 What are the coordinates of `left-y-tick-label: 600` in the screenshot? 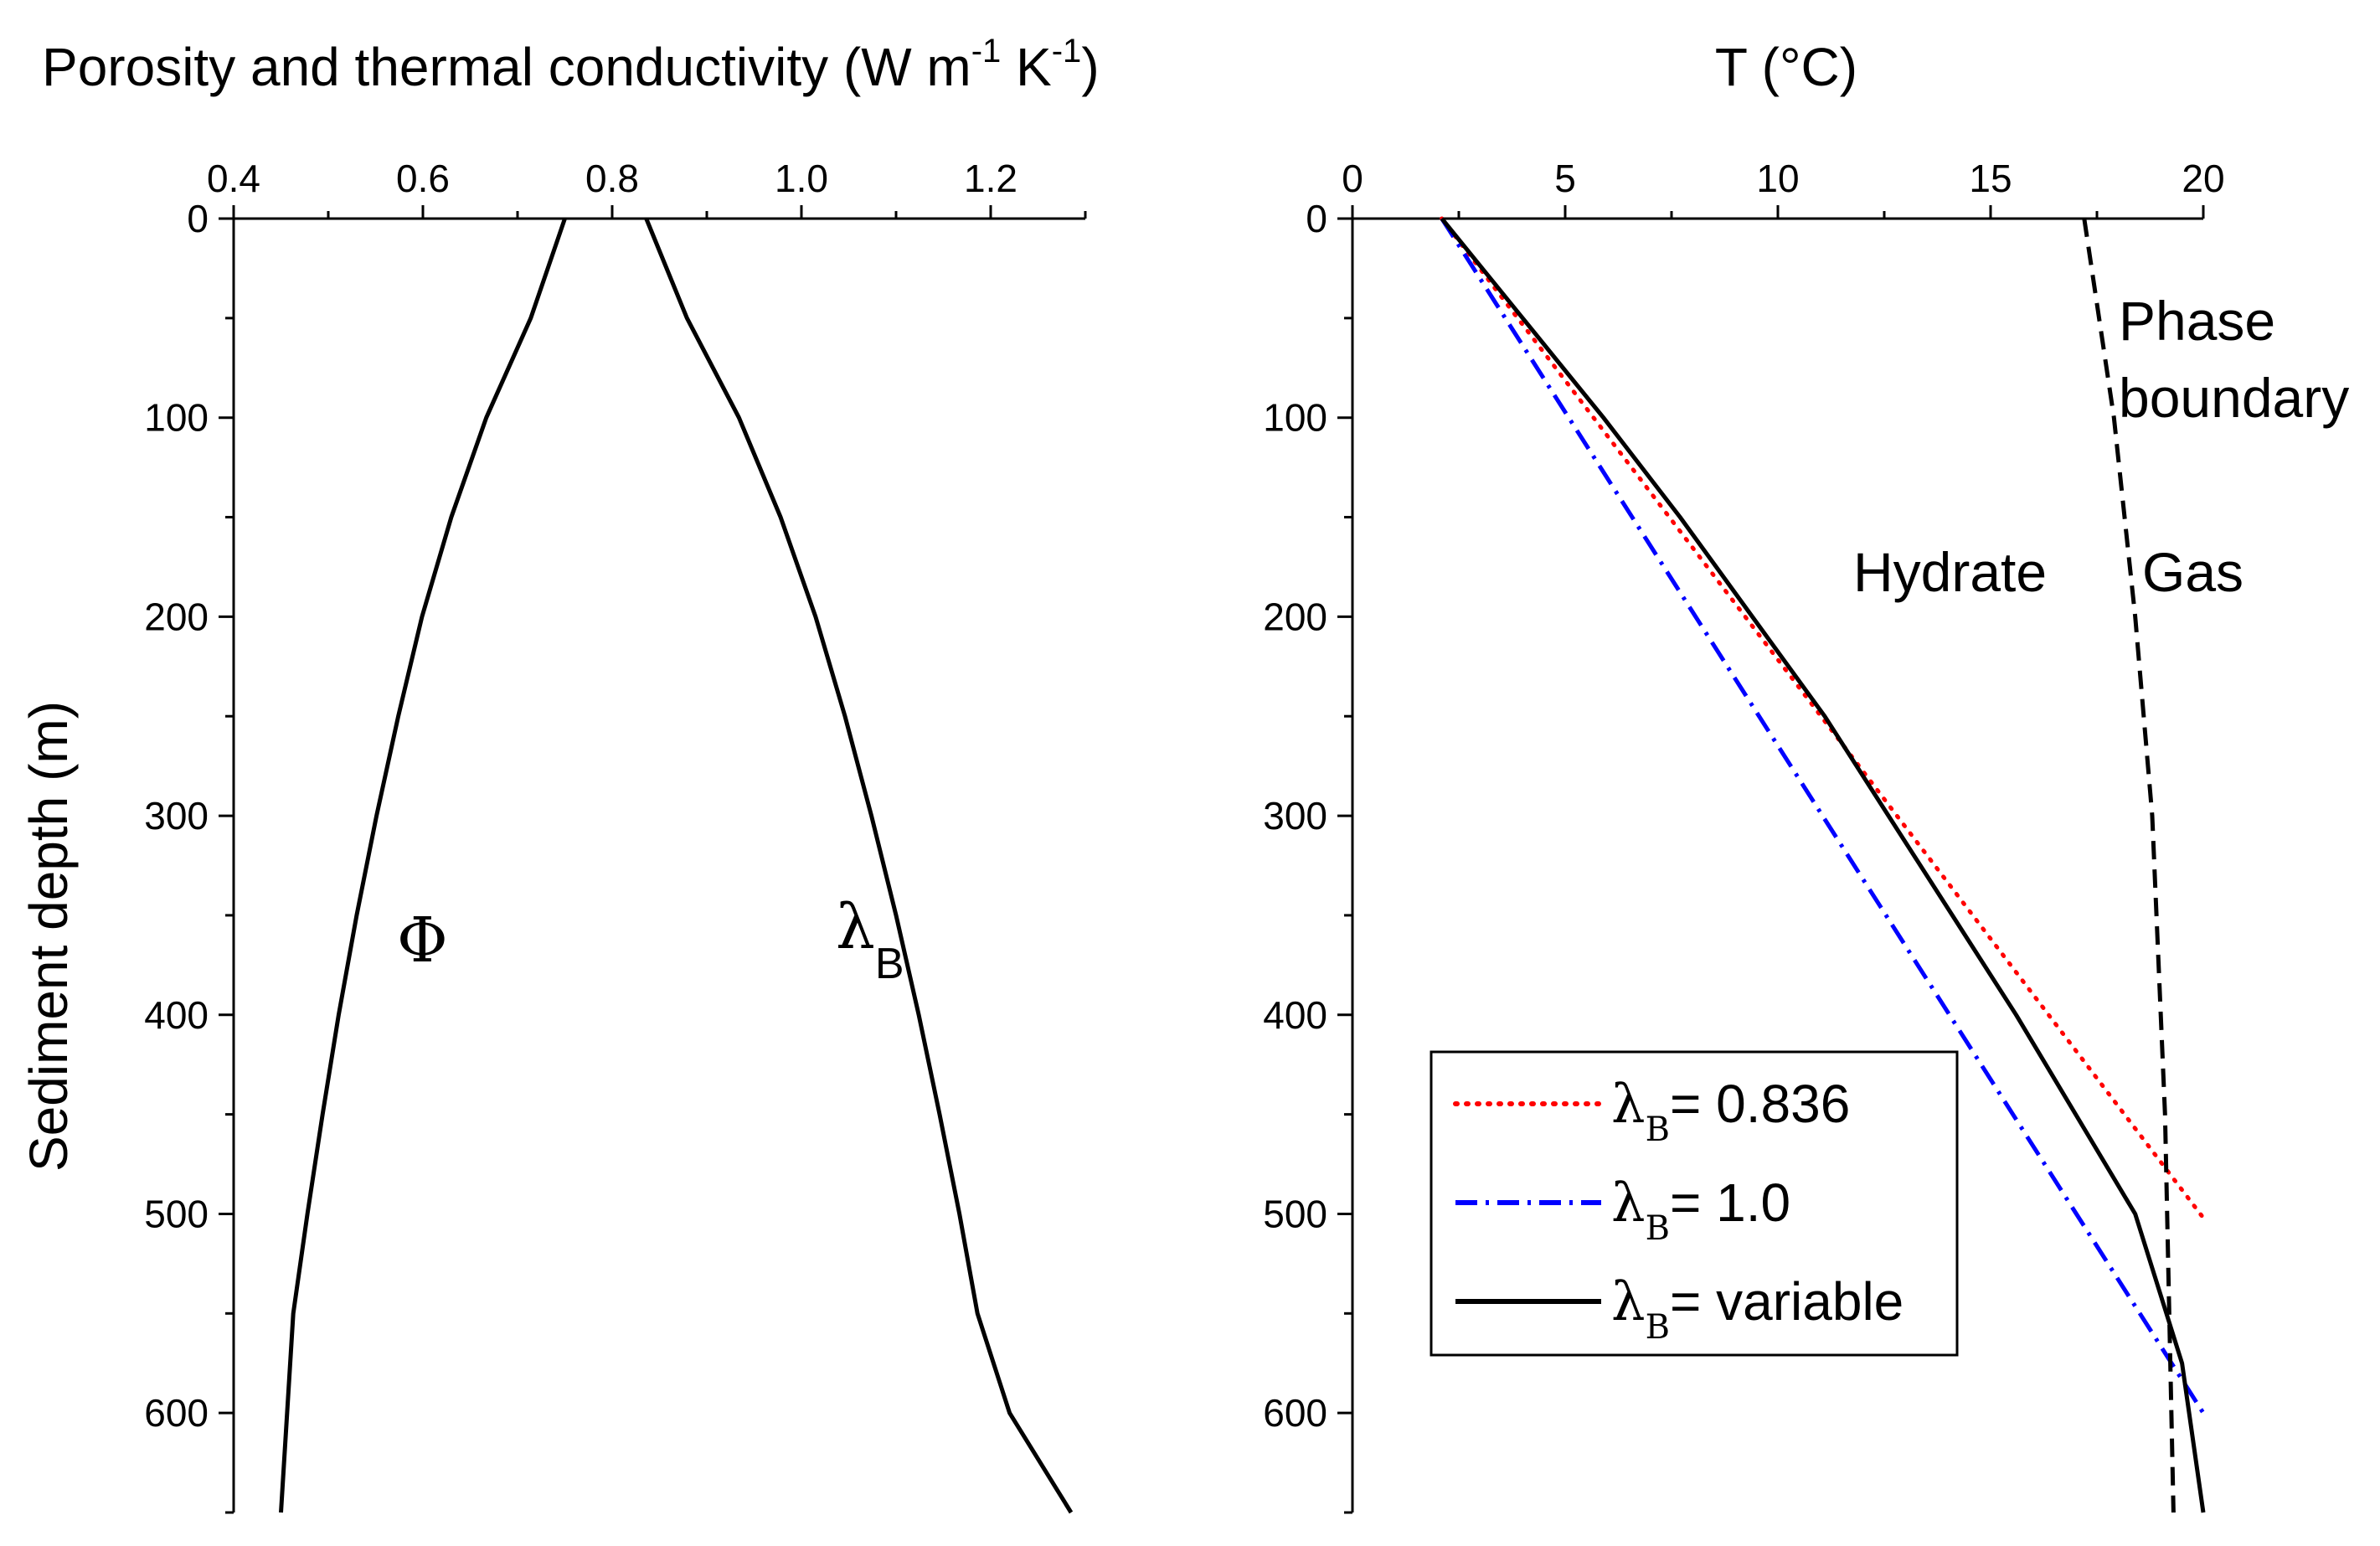 It's located at (176, 1413).